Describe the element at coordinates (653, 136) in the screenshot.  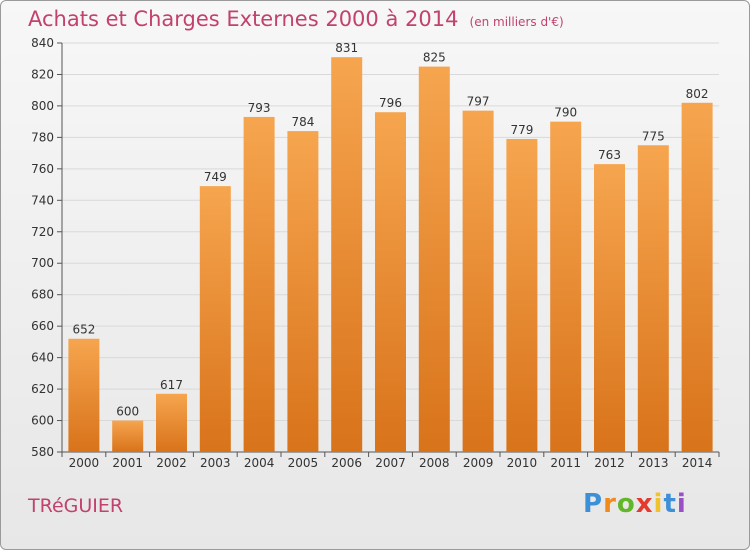
I see `bar-value-label: 775` at that location.